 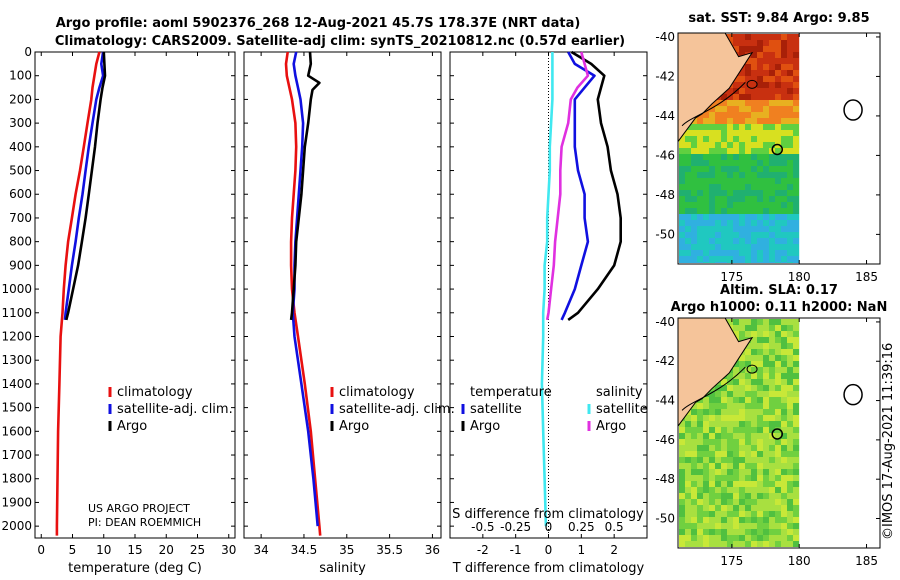 What do you see at coordinates (228, 550) in the screenshot?
I see `x-tick-label: 30` at bounding box center [228, 550].